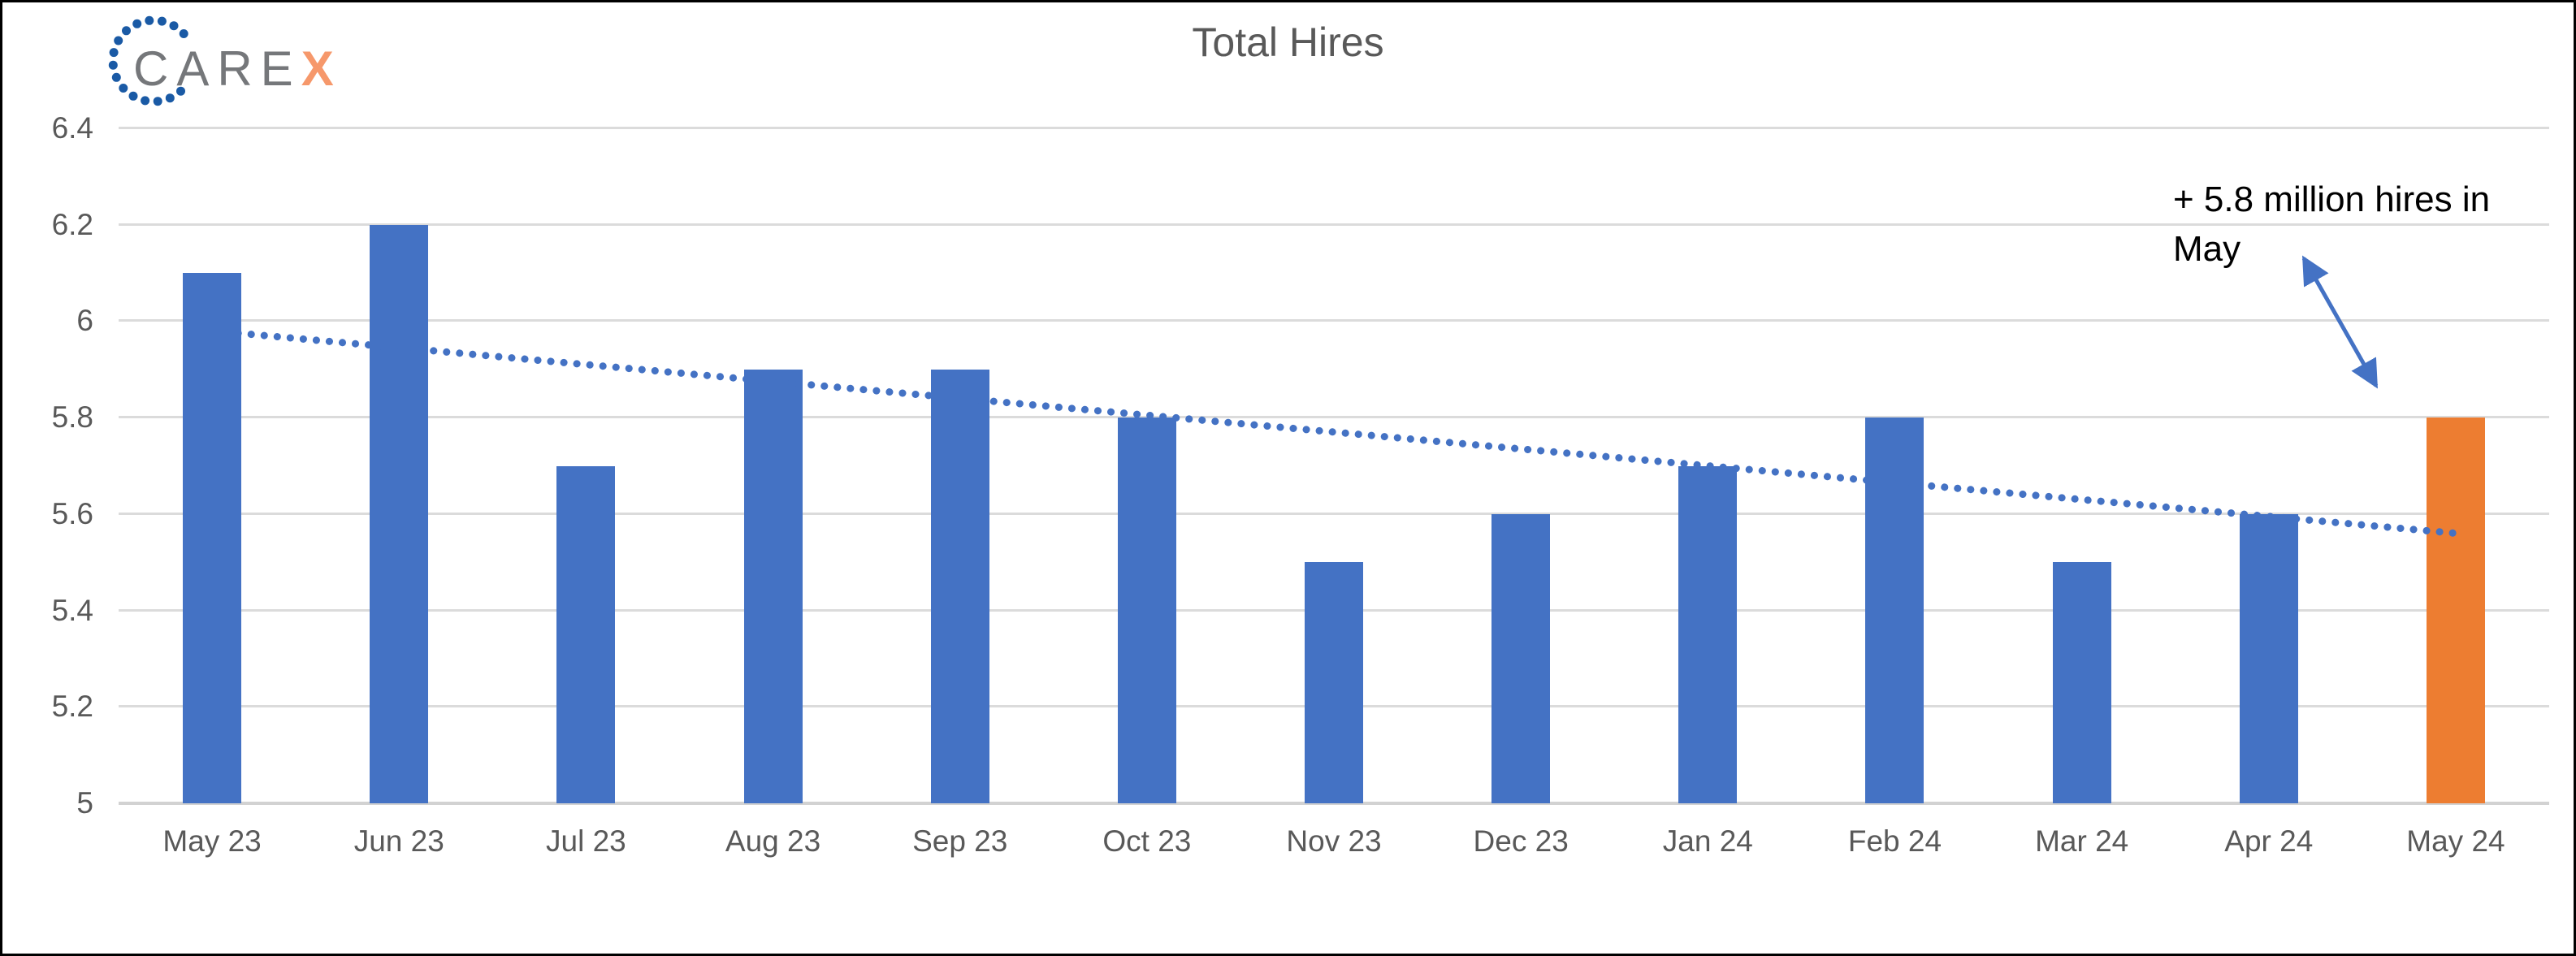  Describe the element at coordinates (148, 60) in the screenshot. I see `dotted-circle-icon` at that location.